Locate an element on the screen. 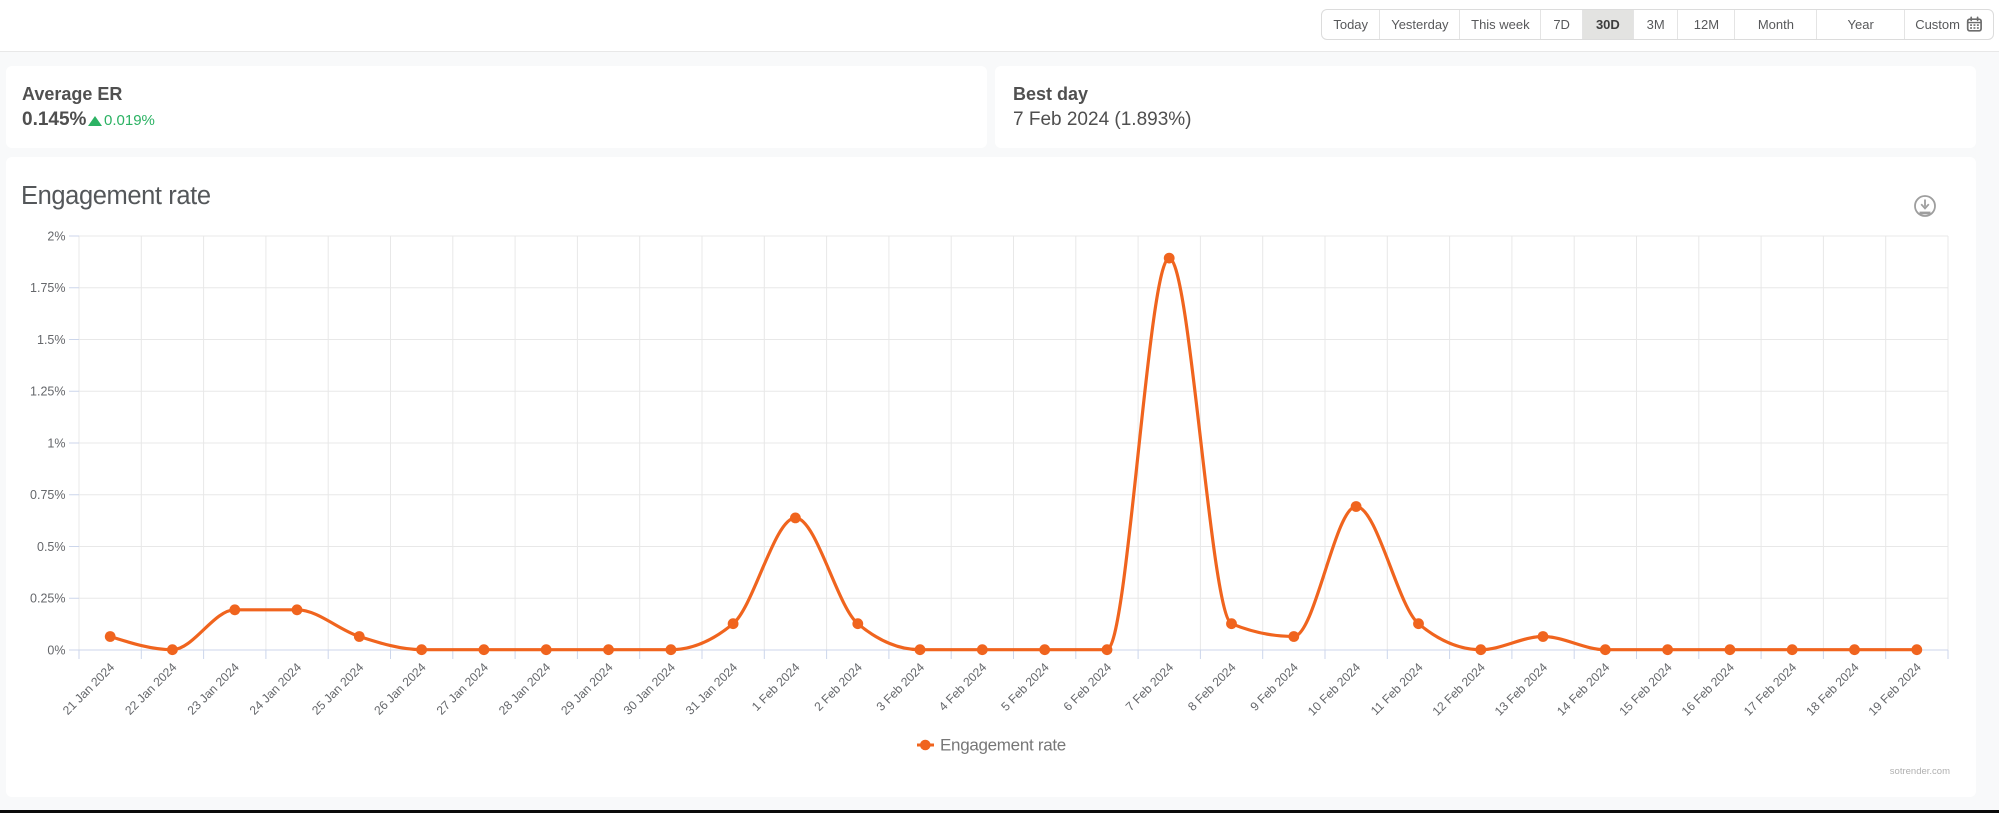  svg-text: 24 Jan 2024 is located at coordinates (275, 688).